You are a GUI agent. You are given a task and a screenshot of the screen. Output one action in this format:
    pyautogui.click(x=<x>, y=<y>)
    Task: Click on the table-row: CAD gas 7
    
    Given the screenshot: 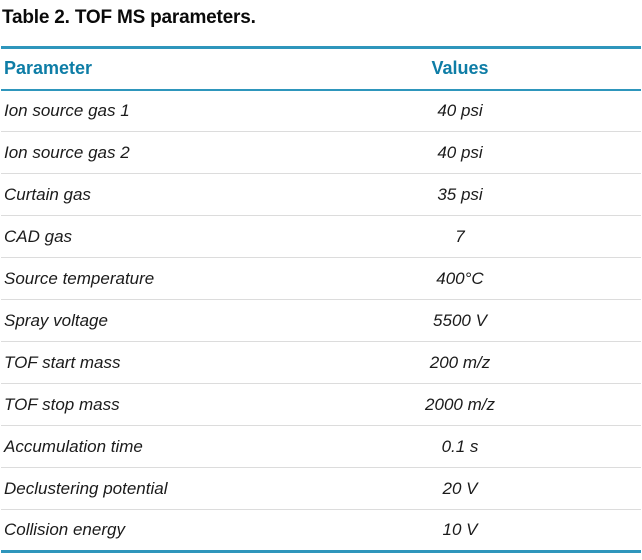 What is the action you would take?
    pyautogui.click(x=321, y=236)
    